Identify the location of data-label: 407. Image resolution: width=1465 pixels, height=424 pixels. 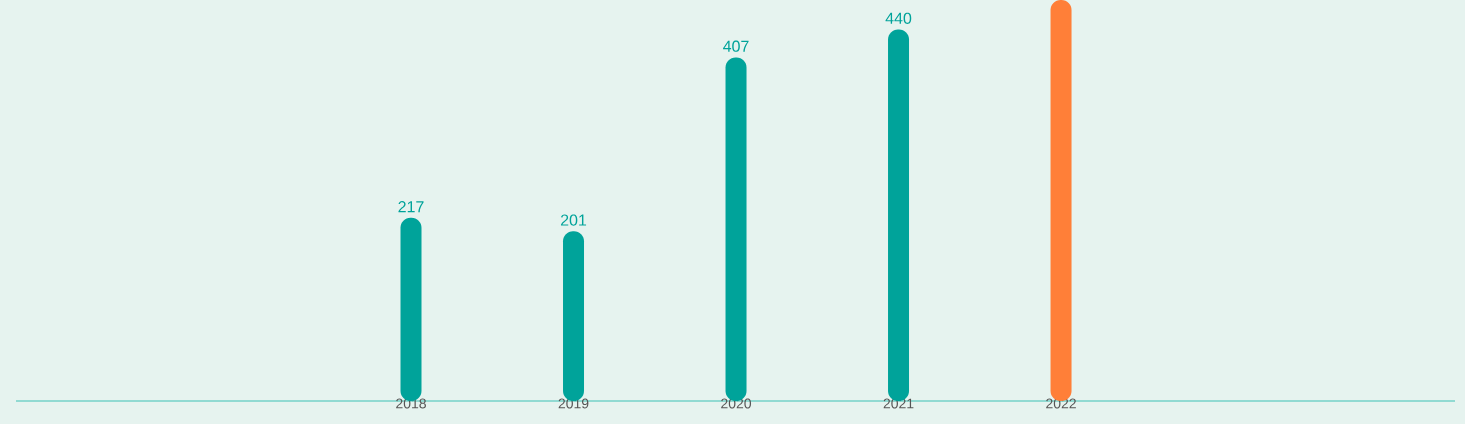
(736, 46).